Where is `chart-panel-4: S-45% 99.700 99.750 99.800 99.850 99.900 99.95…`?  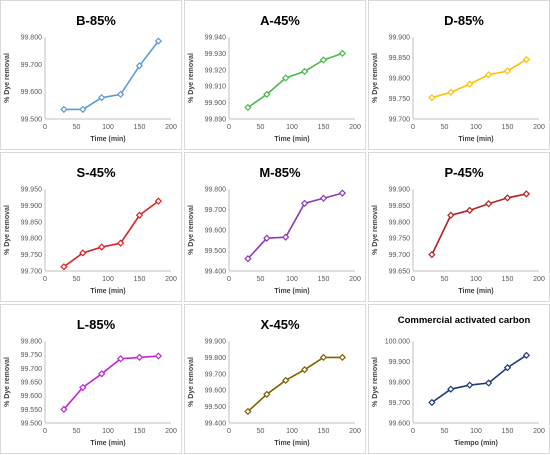
chart-panel-4: S-45% 99.700 99.750 99.800 99.850 99.900 99.95… is located at coordinates (91, 227).